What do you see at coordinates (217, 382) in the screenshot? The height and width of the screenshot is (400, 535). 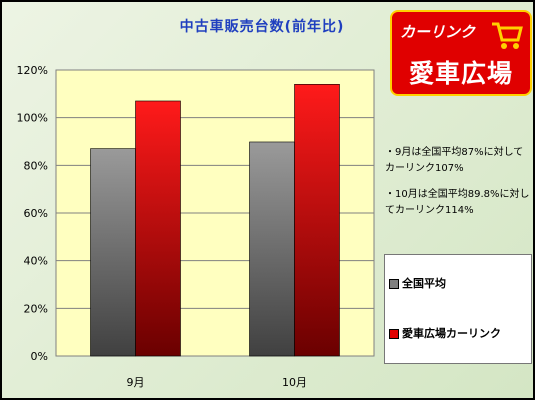 I see `x-axis: 9月 10月` at bounding box center [217, 382].